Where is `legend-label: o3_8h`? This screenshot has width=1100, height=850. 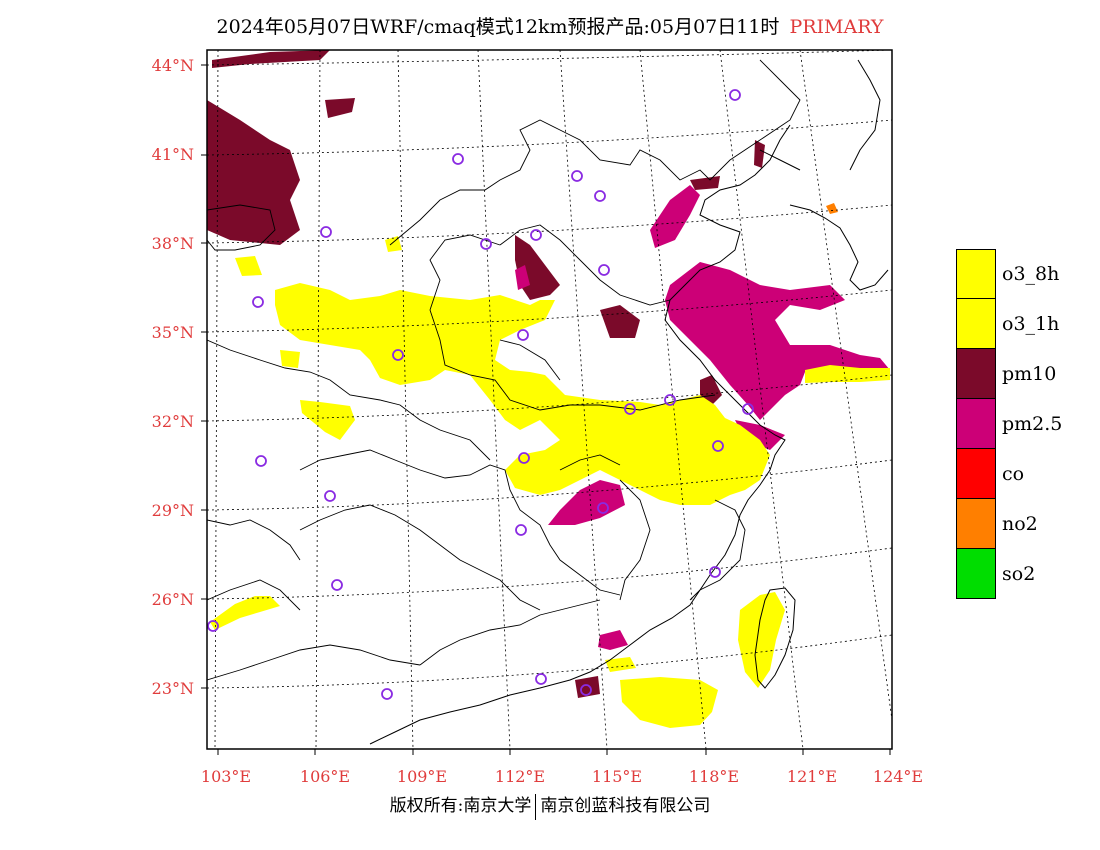 legend-label: o3_8h is located at coordinates (1031, 274).